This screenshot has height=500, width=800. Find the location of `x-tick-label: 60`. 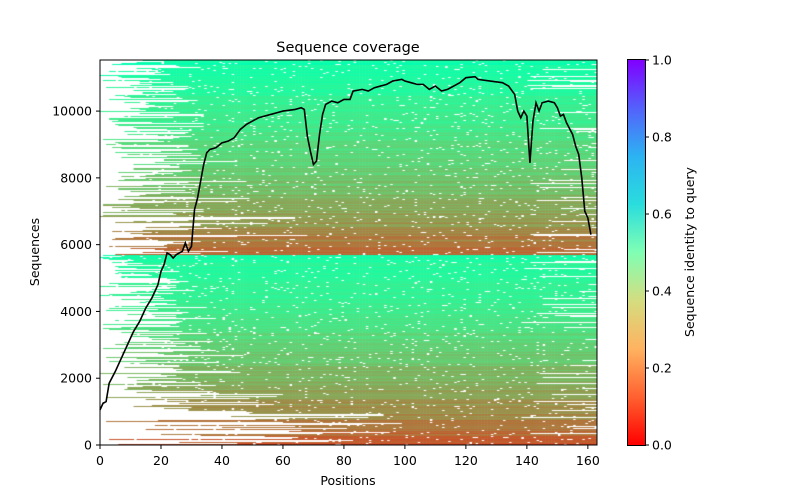

x-tick-label: 60 is located at coordinates (283, 460).